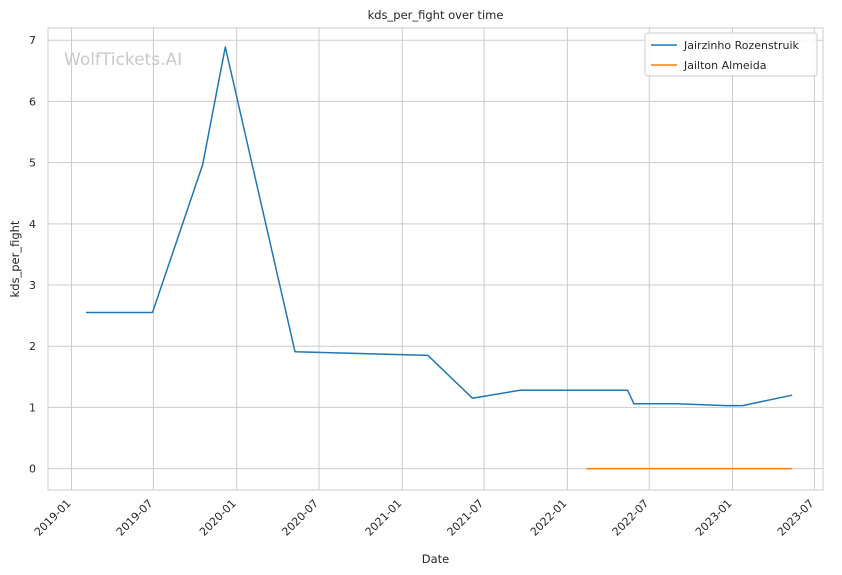  I want to click on chart-title: kds_per_fight over time, so click(436, 15).